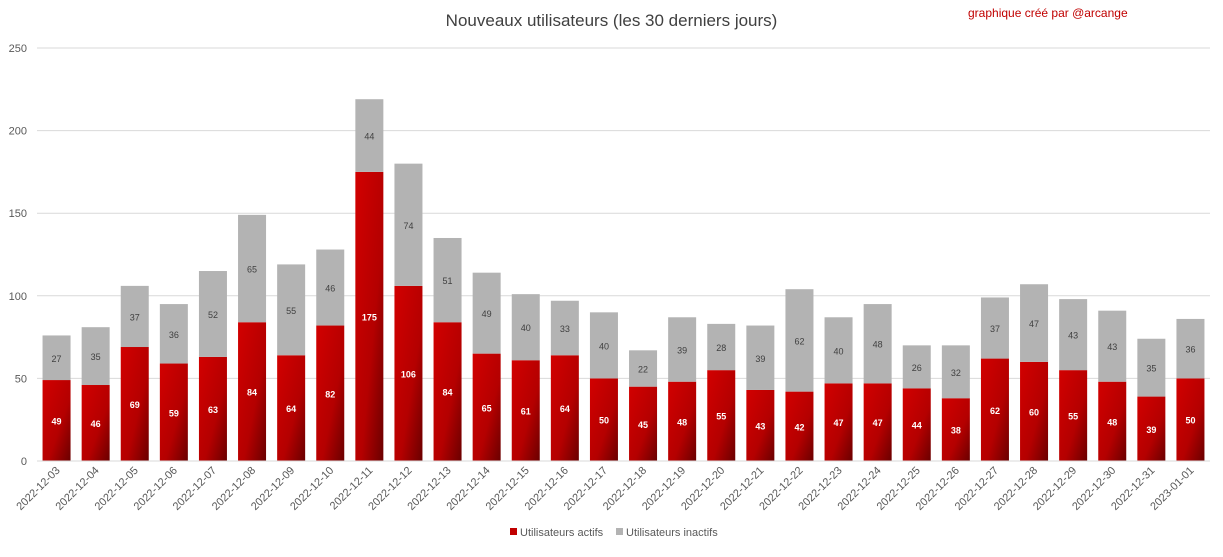 The width and height of the screenshot is (1223, 557). I want to click on data-label-inactive: 44, so click(369, 137).